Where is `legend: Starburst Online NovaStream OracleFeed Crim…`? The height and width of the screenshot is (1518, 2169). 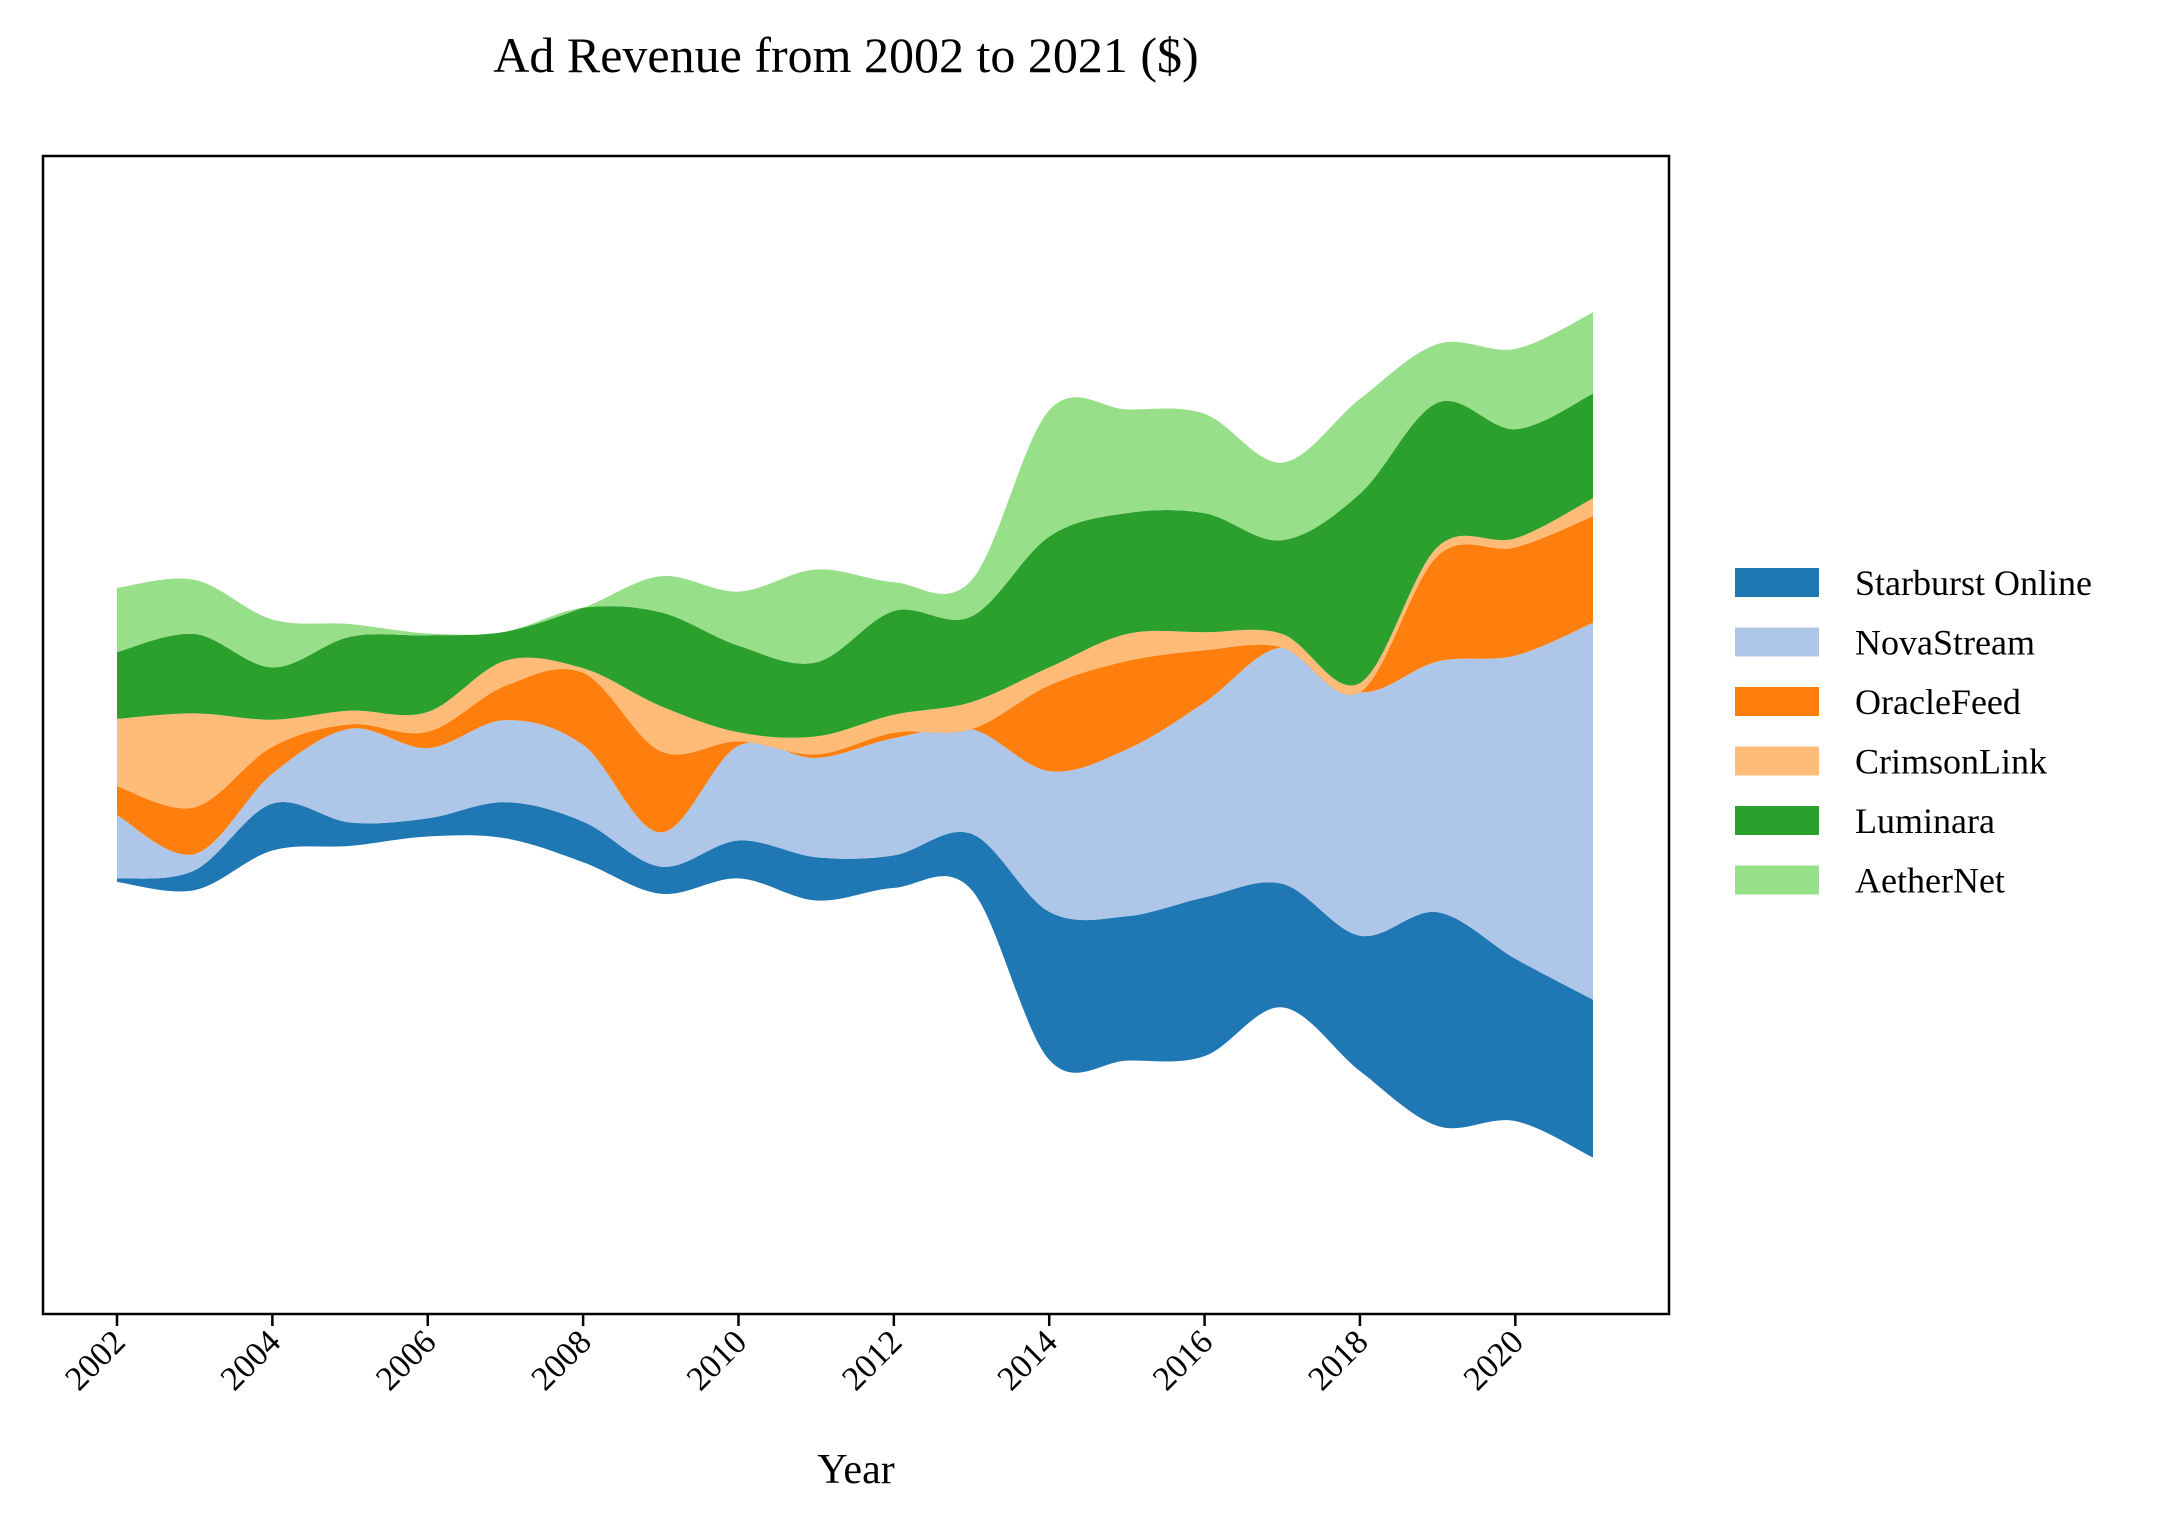
legend: Starburst Online NovaStream OracleFeed Crim… is located at coordinates (1913, 732).